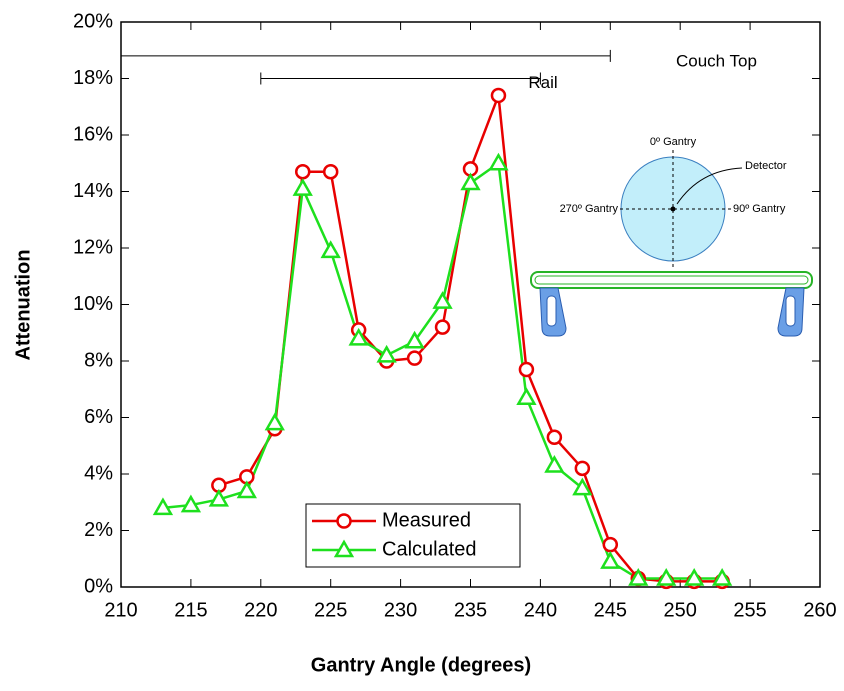 This screenshot has width=844, height=691. I want to click on y-tick-label: 2%, so click(98, 530).